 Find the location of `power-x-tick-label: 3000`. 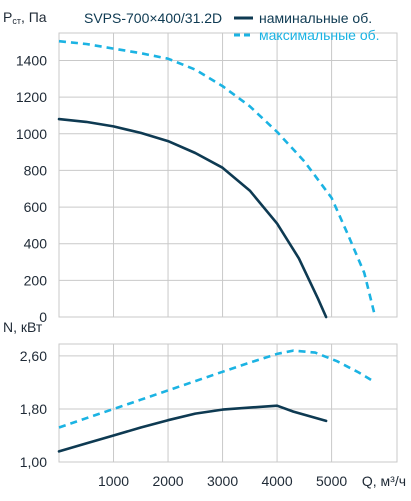

power-x-tick-label: 3000 is located at coordinates (222, 481).